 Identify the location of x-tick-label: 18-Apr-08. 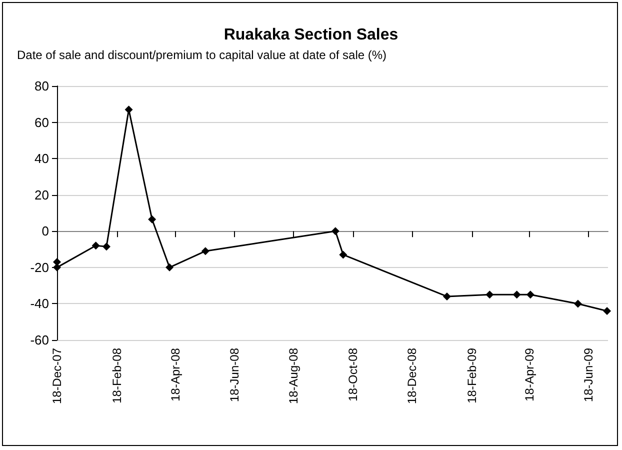
(175, 375).